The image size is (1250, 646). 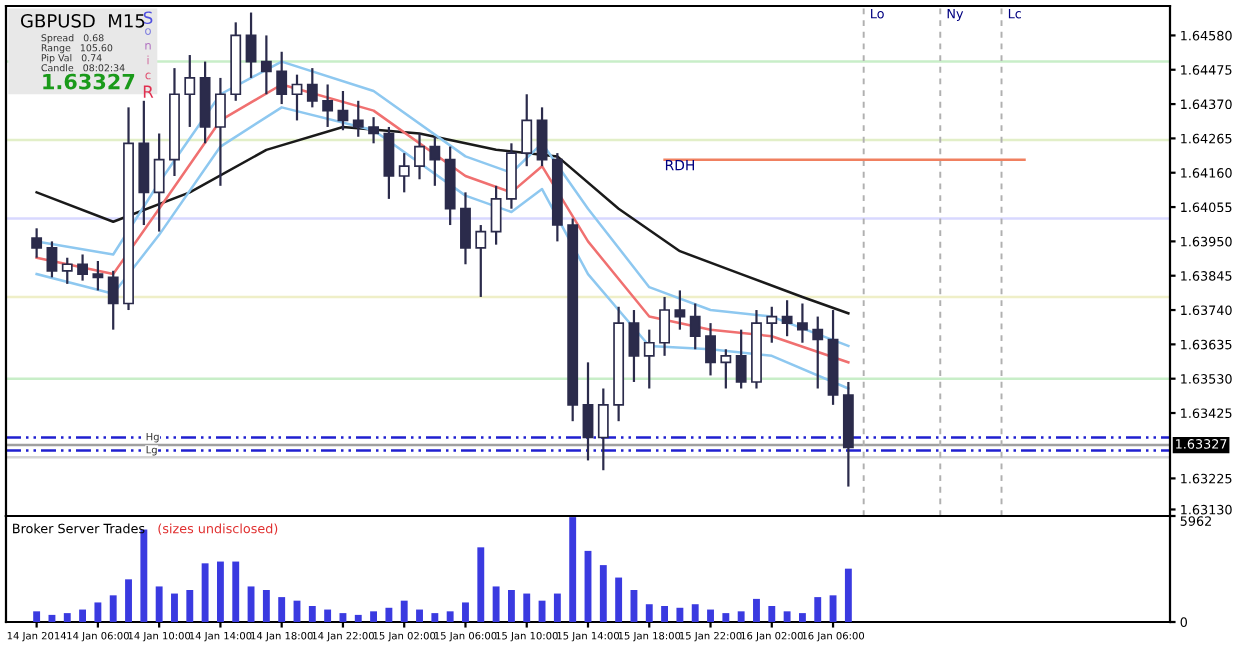 I want to click on annotation: 1.63327, so click(x=89, y=81).